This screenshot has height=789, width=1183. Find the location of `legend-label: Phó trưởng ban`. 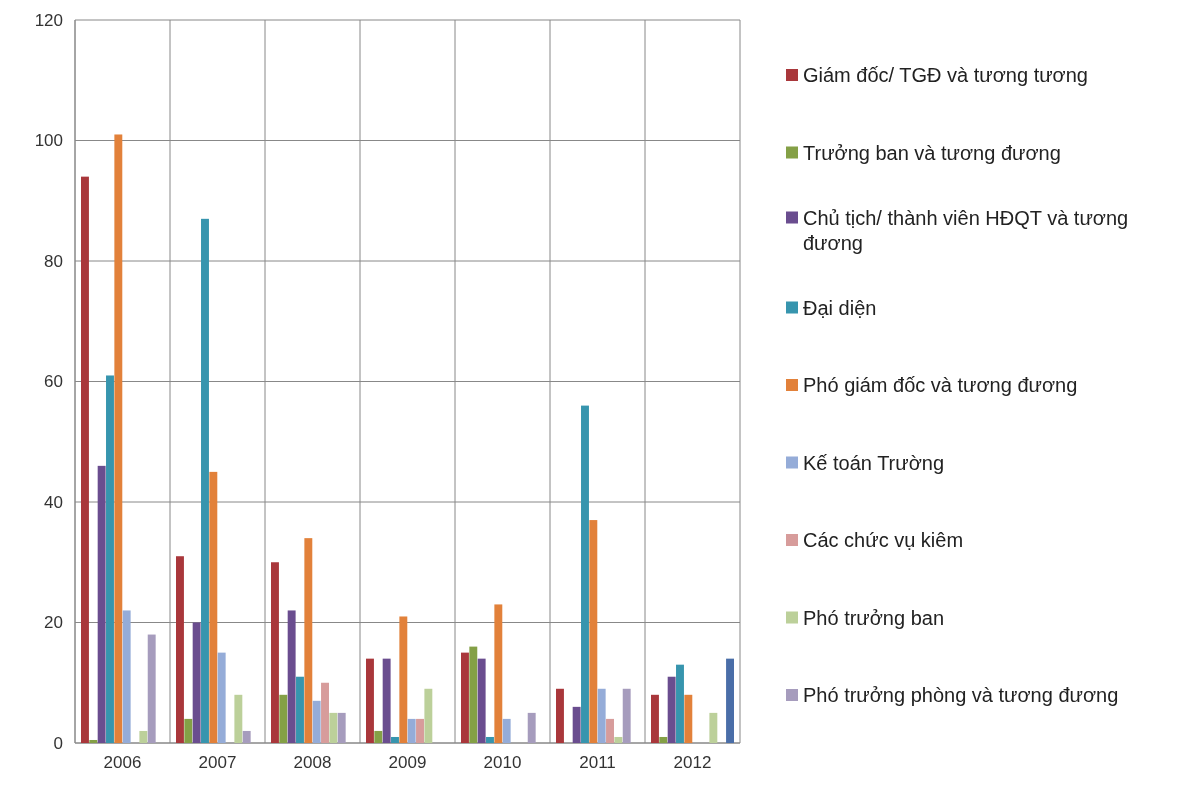

legend-label: Phó trưởng ban is located at coordinates (874, 617).